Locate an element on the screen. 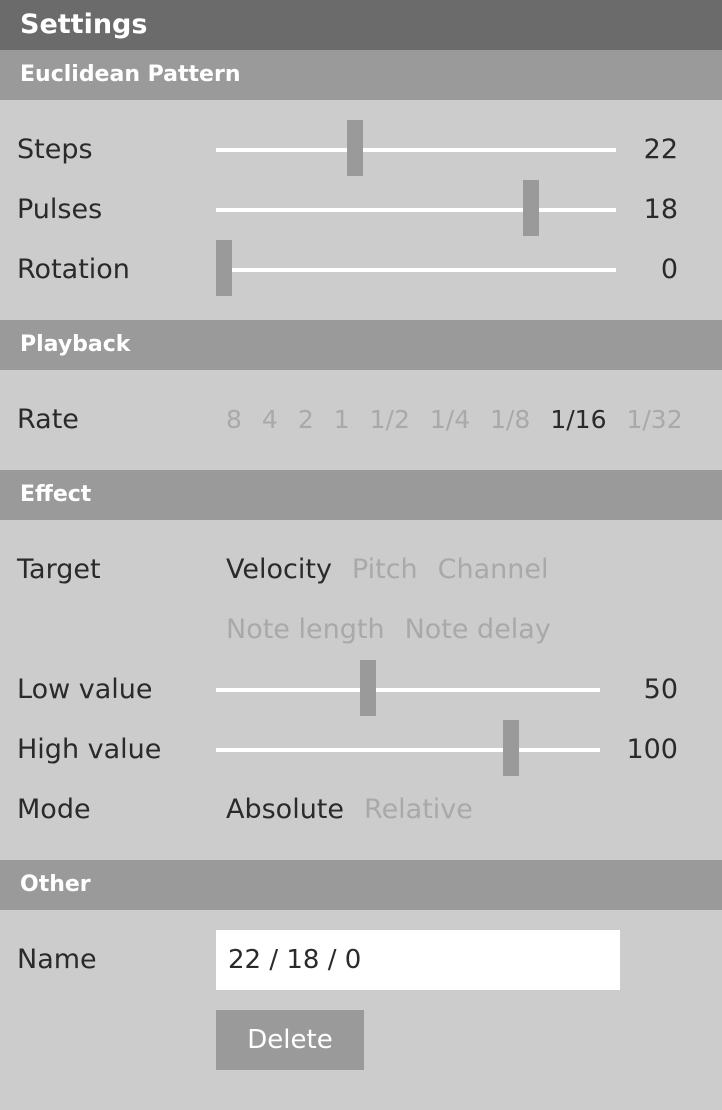  target-option-note-length: Note length is located at coordinates (305, 629).